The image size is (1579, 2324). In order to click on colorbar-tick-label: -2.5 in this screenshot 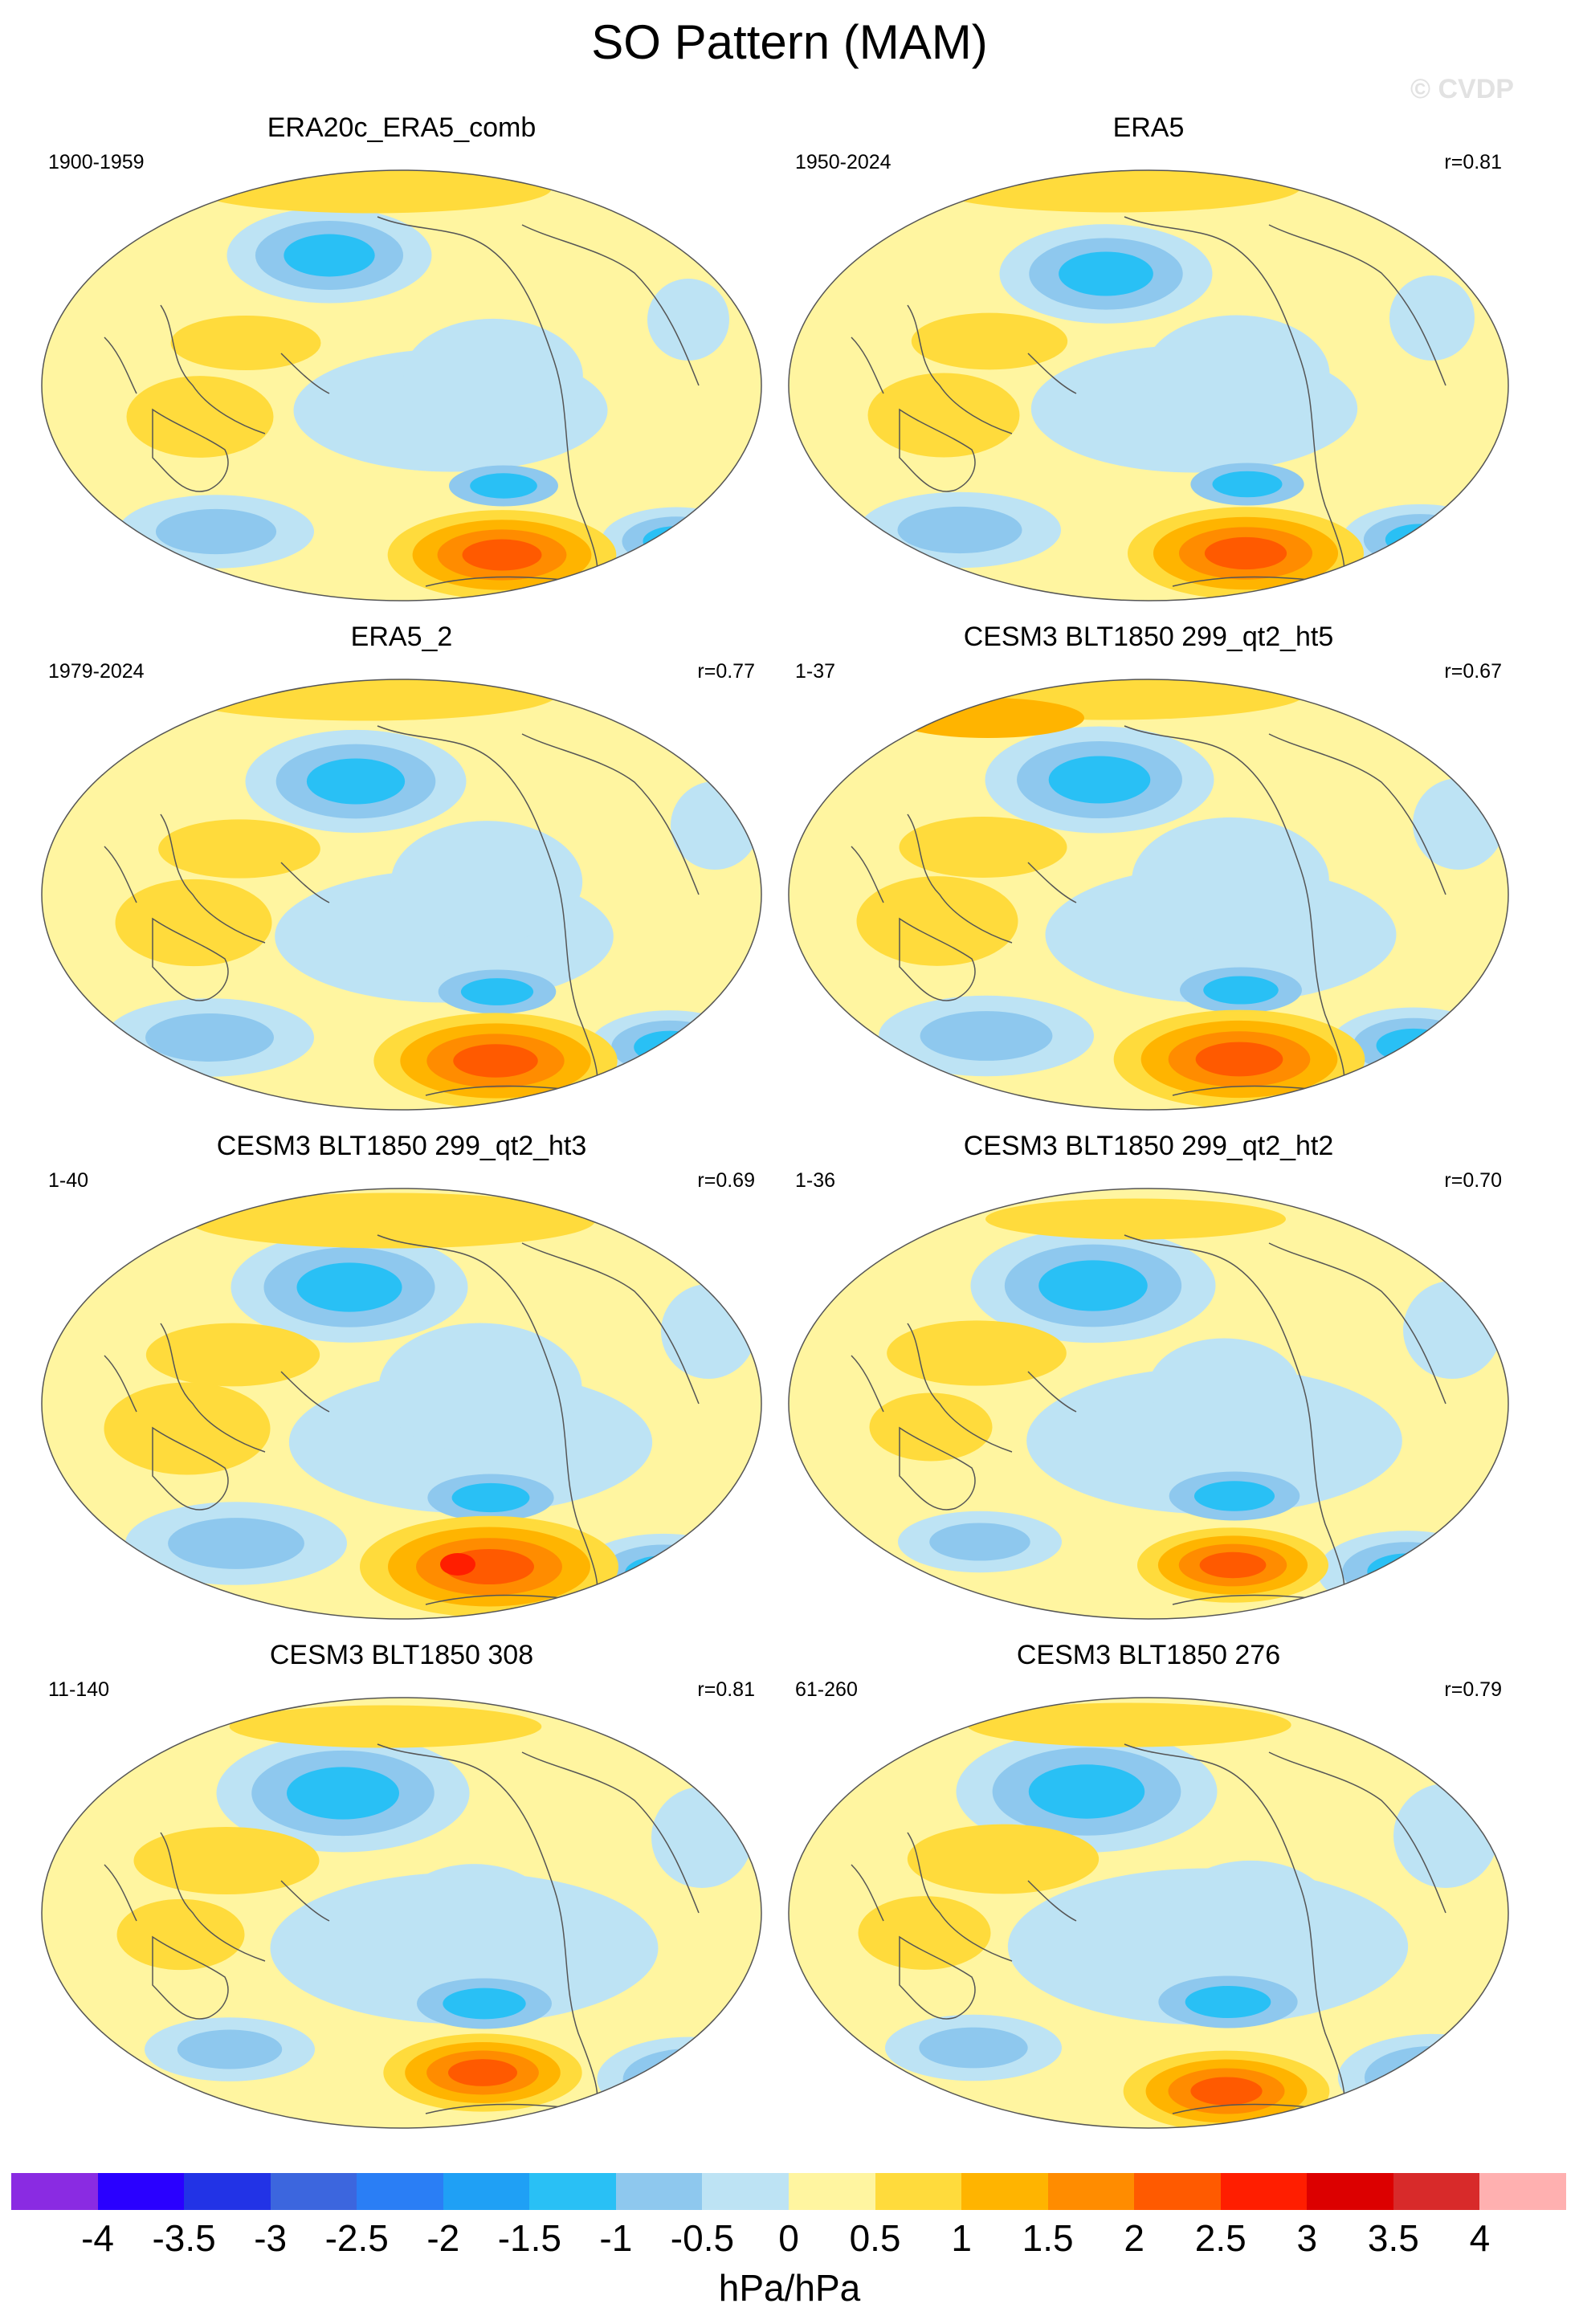, I will do `click(356, 2238)`.